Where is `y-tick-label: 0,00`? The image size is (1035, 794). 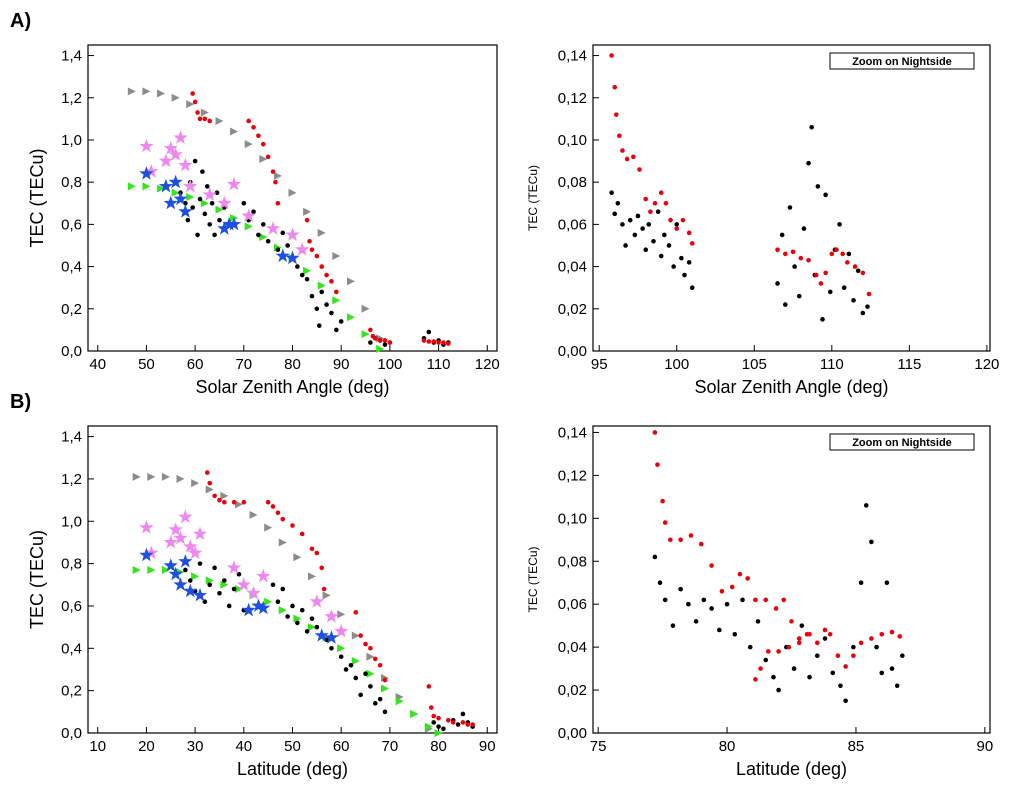
y-tick-label: 0,00 is located at coordinates (572, 733).